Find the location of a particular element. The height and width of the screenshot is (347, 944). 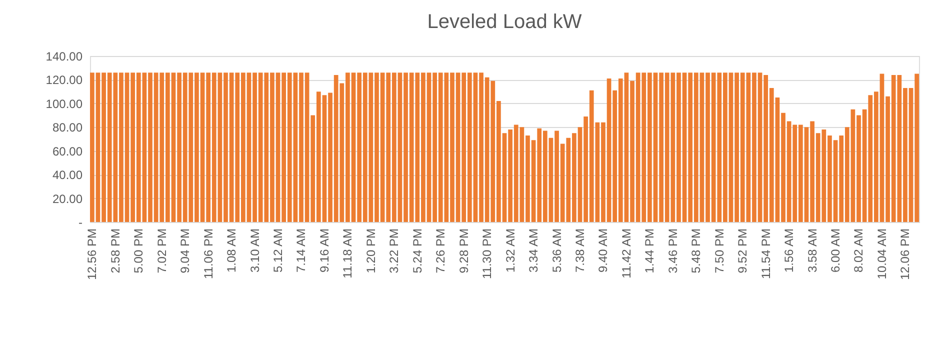

x-tick-label: 9.40 AM is located at coordinates (603, 250).